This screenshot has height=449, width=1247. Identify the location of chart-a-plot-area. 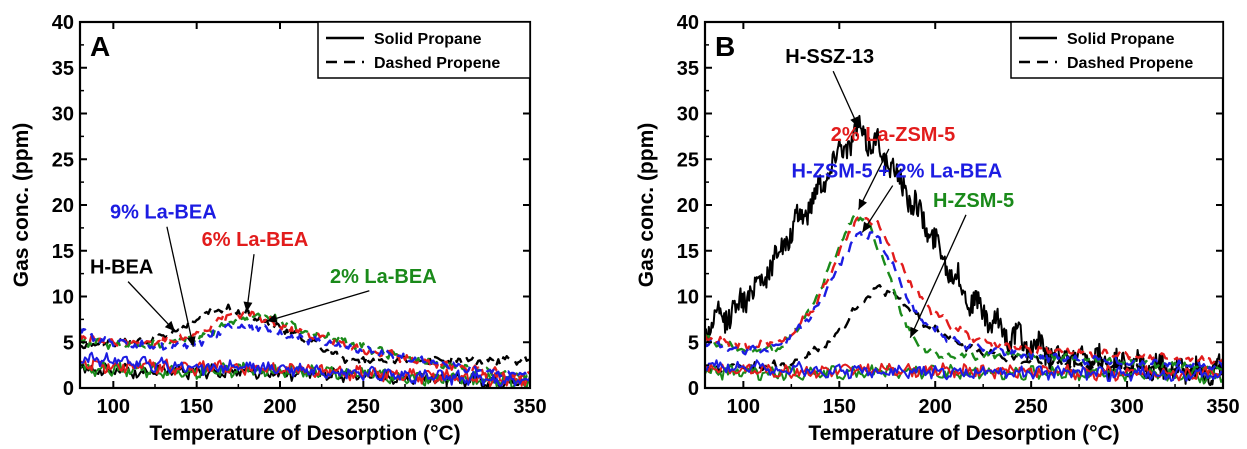
(305, 345).